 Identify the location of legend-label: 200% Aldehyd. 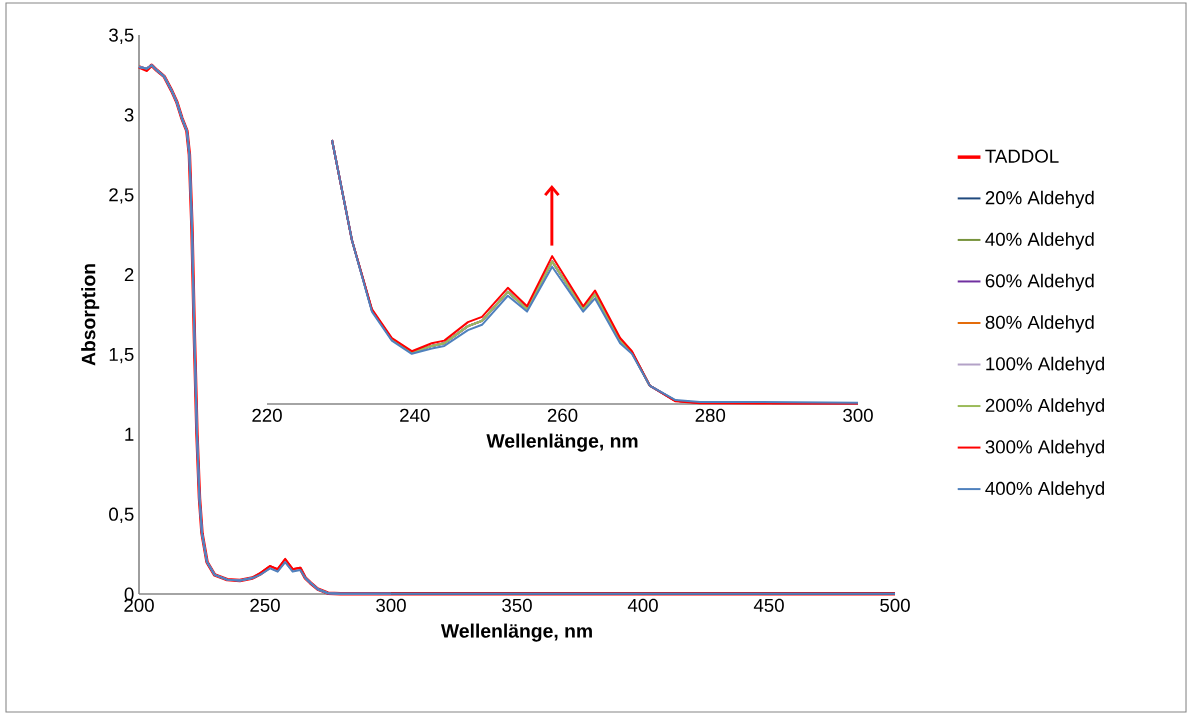
(1045, 407).